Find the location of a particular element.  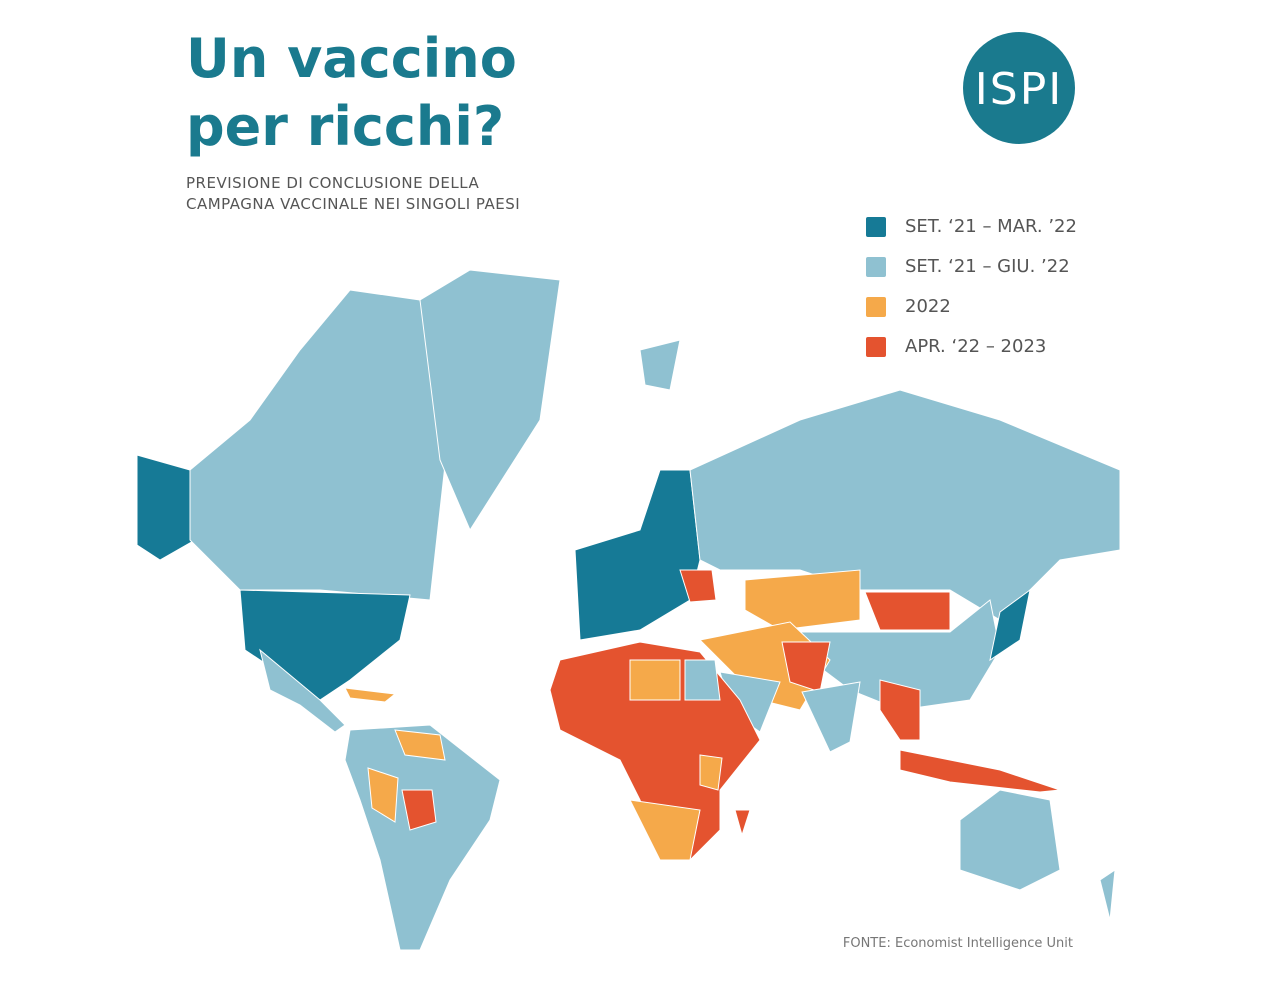

subtitle-line: PREVISIONE DI CONCLUSIONE DELLA is located at coordinates (332, 183).